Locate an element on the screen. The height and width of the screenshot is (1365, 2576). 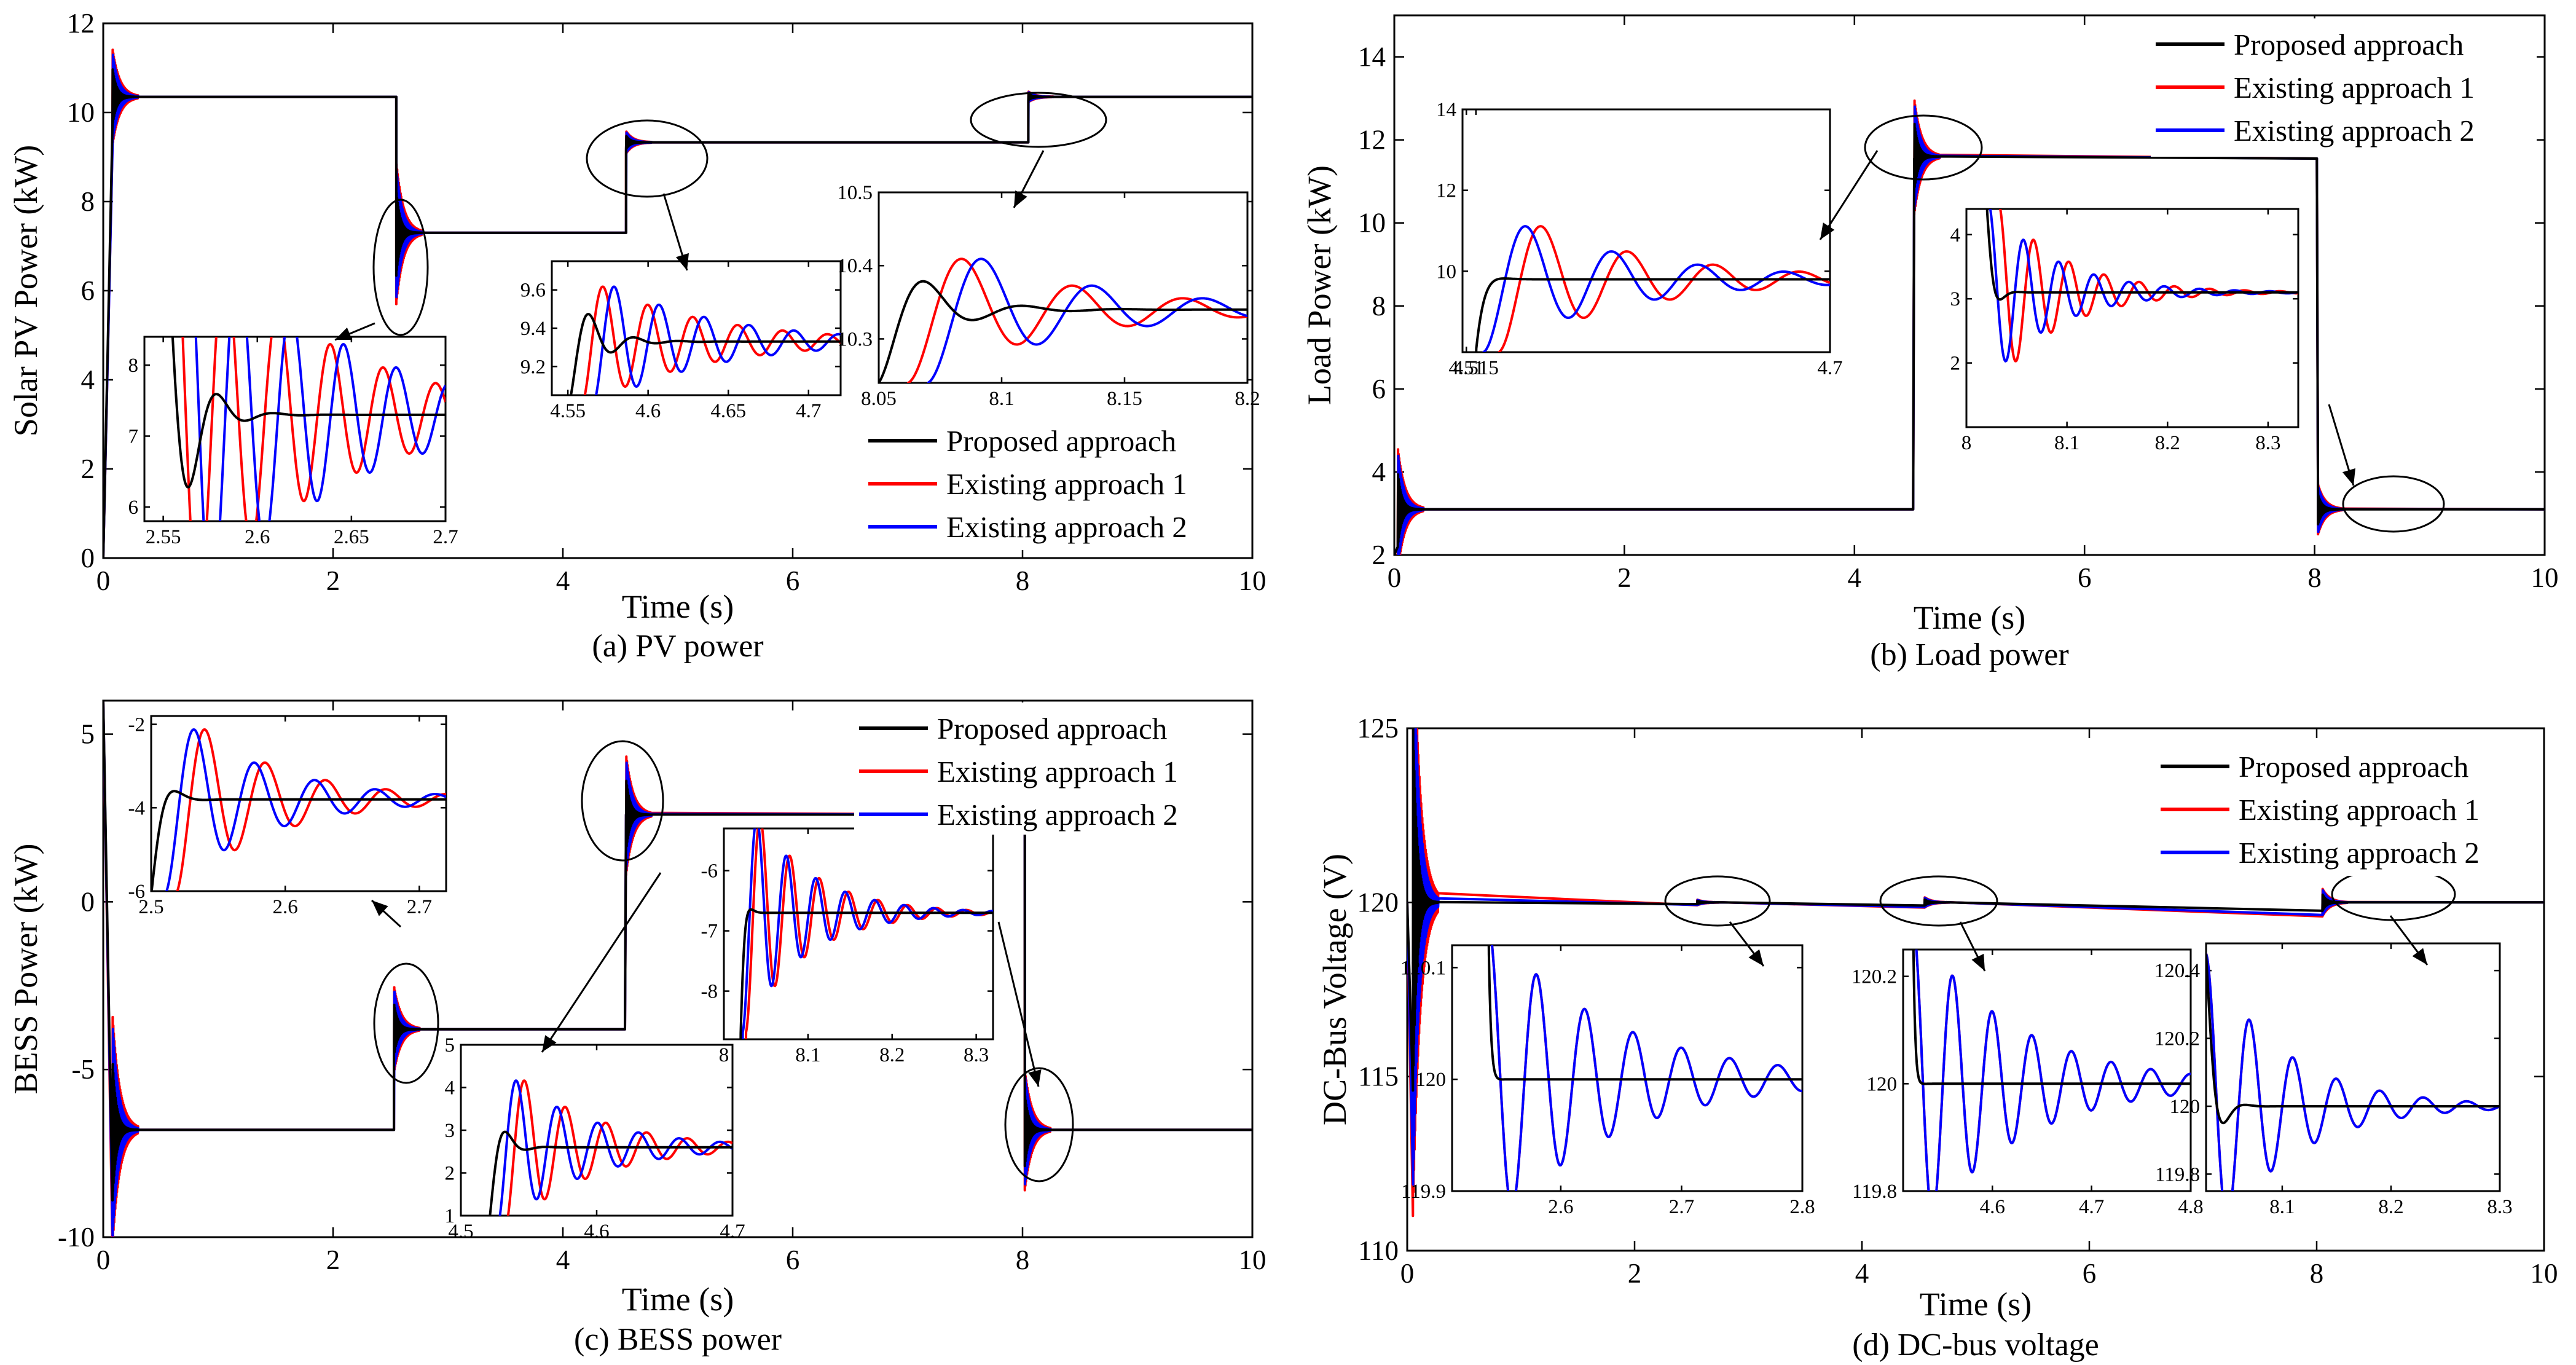
series-existing-1-line is located at coordinates (1969, 327).